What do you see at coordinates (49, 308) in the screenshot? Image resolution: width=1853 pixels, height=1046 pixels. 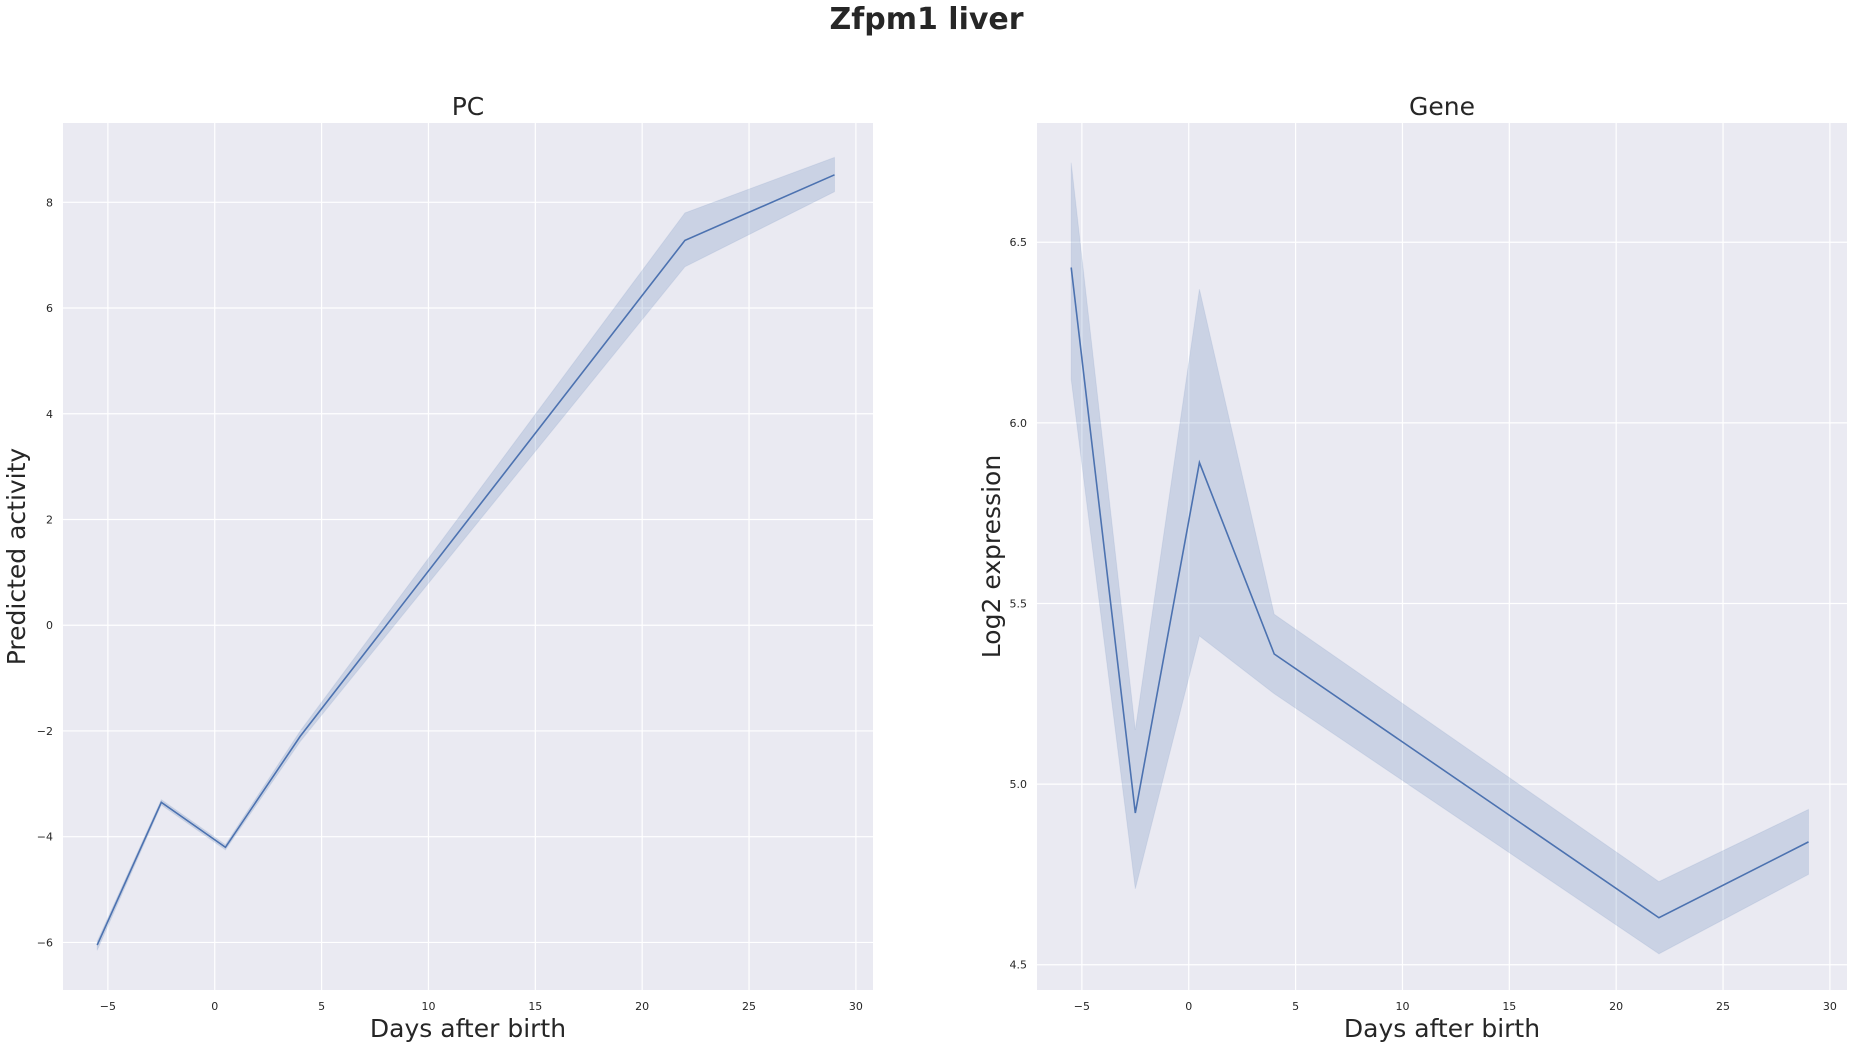 I see `pc-y-tick-label: 6` at bounding box center [49, 308].